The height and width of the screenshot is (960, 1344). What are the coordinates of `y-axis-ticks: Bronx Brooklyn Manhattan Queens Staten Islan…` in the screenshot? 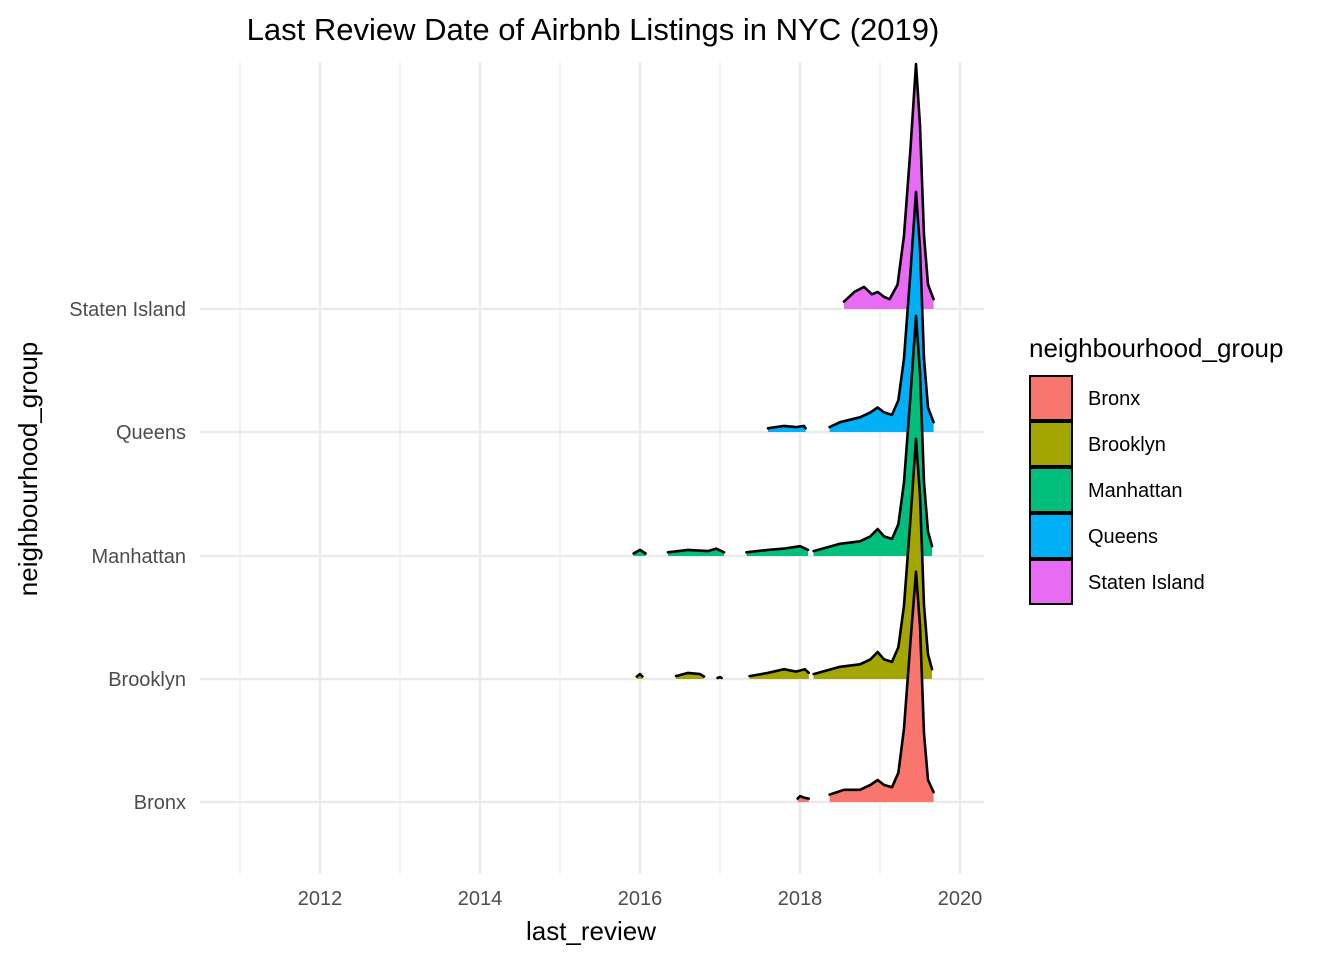 It's located at (127, 556).